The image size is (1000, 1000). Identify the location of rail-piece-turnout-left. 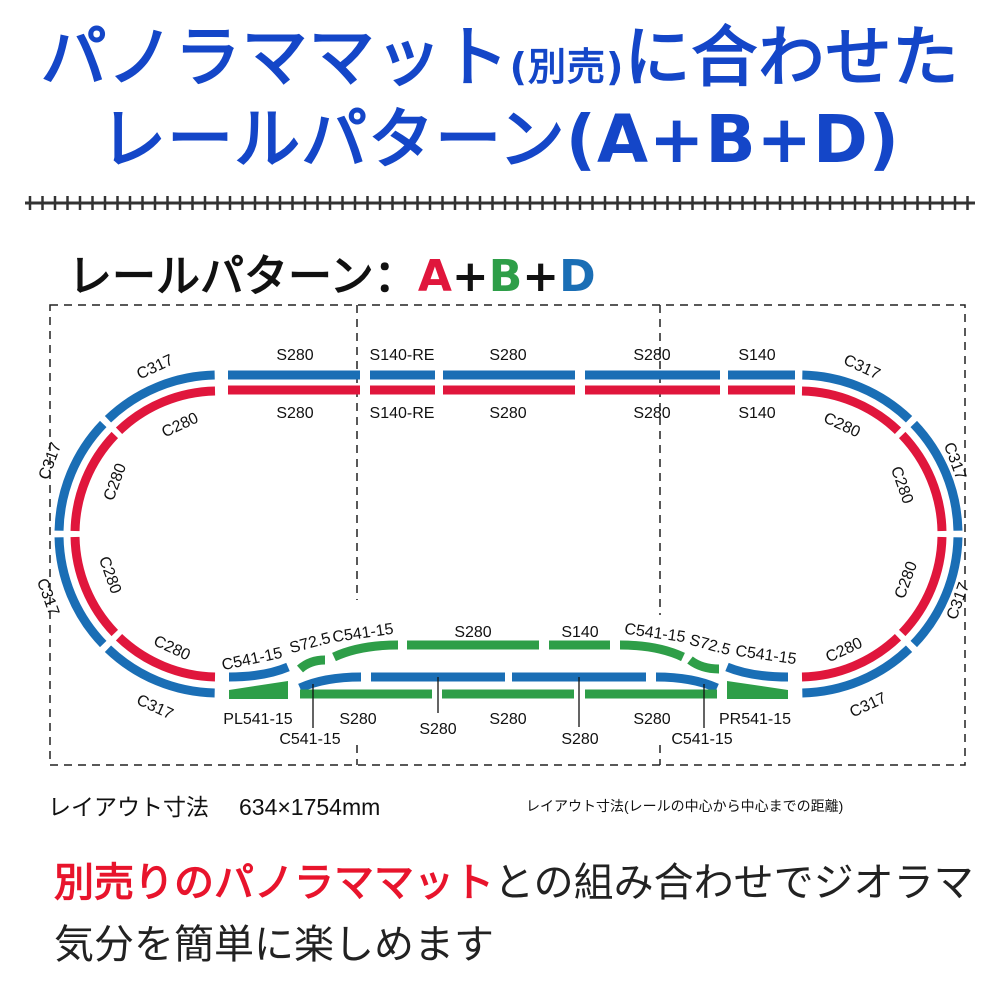
(258, 690).